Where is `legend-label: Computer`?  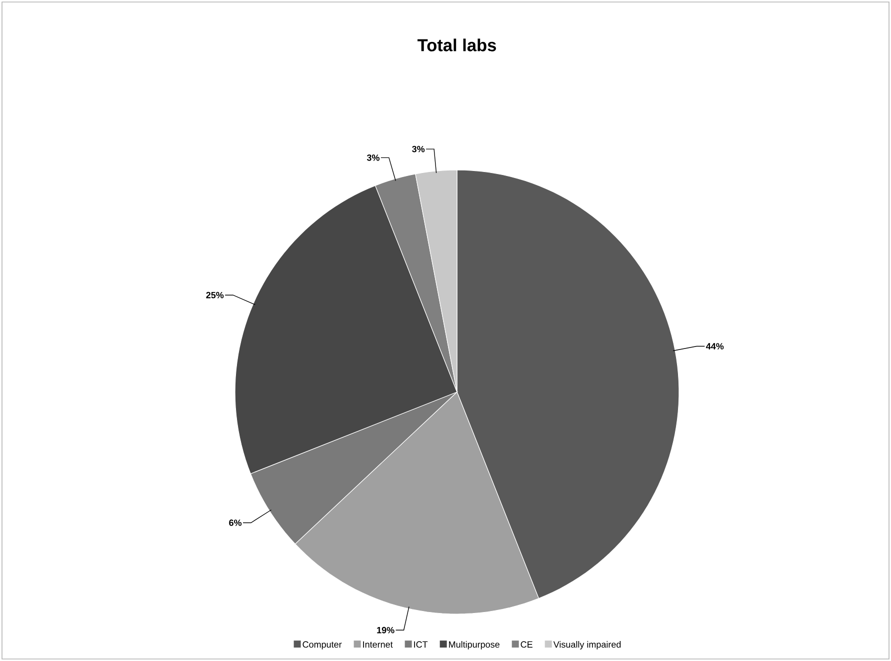 legend-label: Computer is located at coordinates (322, 645).